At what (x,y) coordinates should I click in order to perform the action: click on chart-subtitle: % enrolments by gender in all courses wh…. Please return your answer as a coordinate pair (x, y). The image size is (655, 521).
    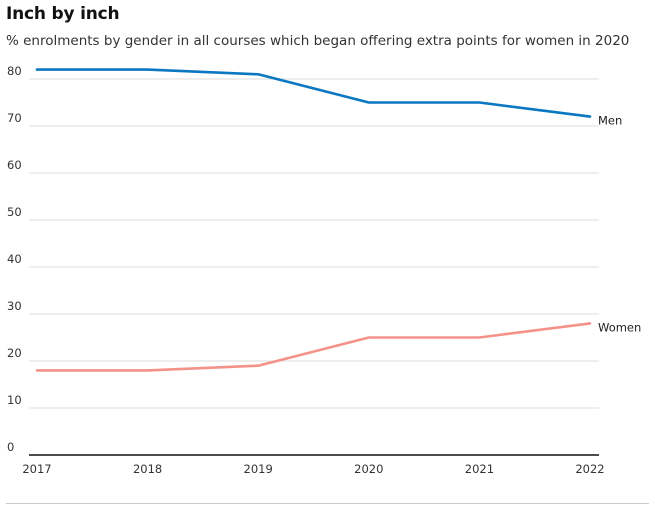
    Looking at the image, I should click on (318, 41).